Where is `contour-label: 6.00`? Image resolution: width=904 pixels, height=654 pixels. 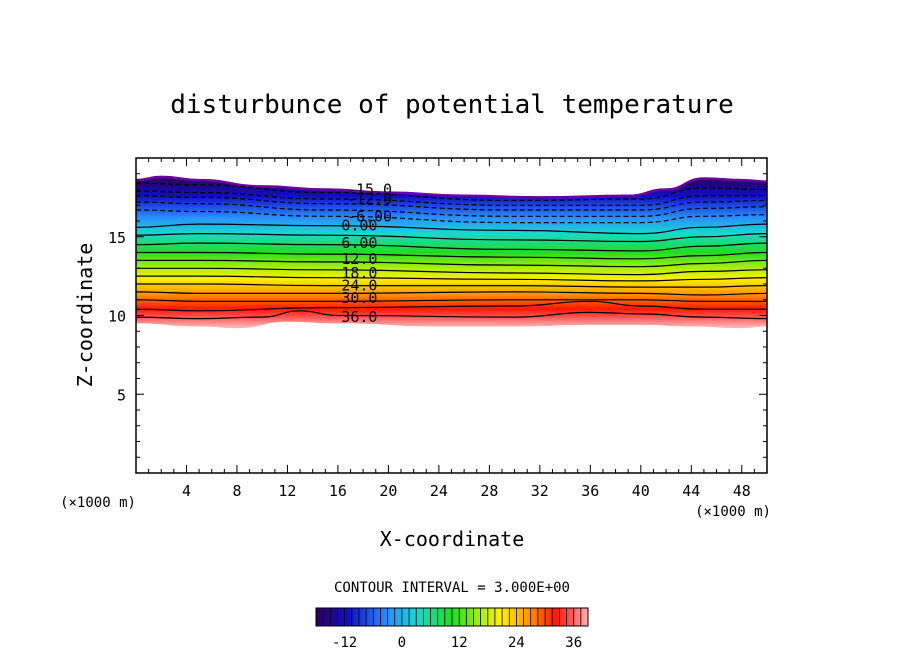 contour-label: 6.00 is located at coordinates (359, 243).